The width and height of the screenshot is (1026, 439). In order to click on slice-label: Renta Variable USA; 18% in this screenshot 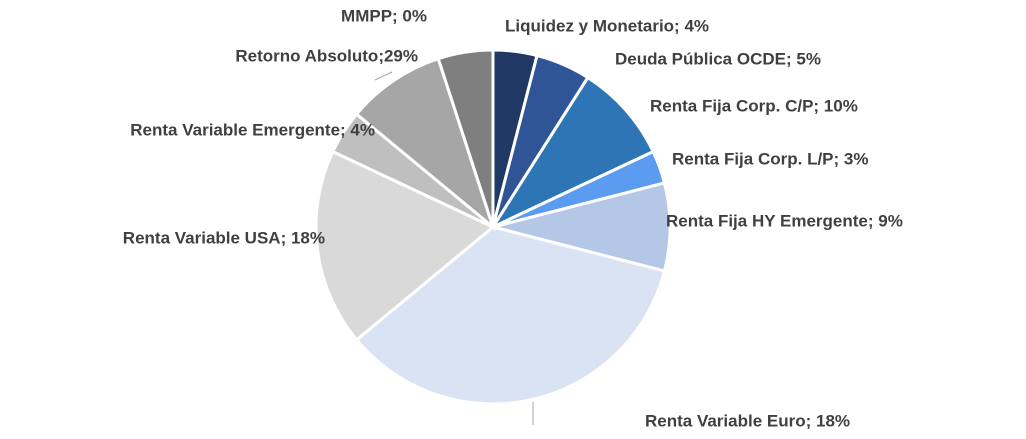, I will do `click(224, 237)`.